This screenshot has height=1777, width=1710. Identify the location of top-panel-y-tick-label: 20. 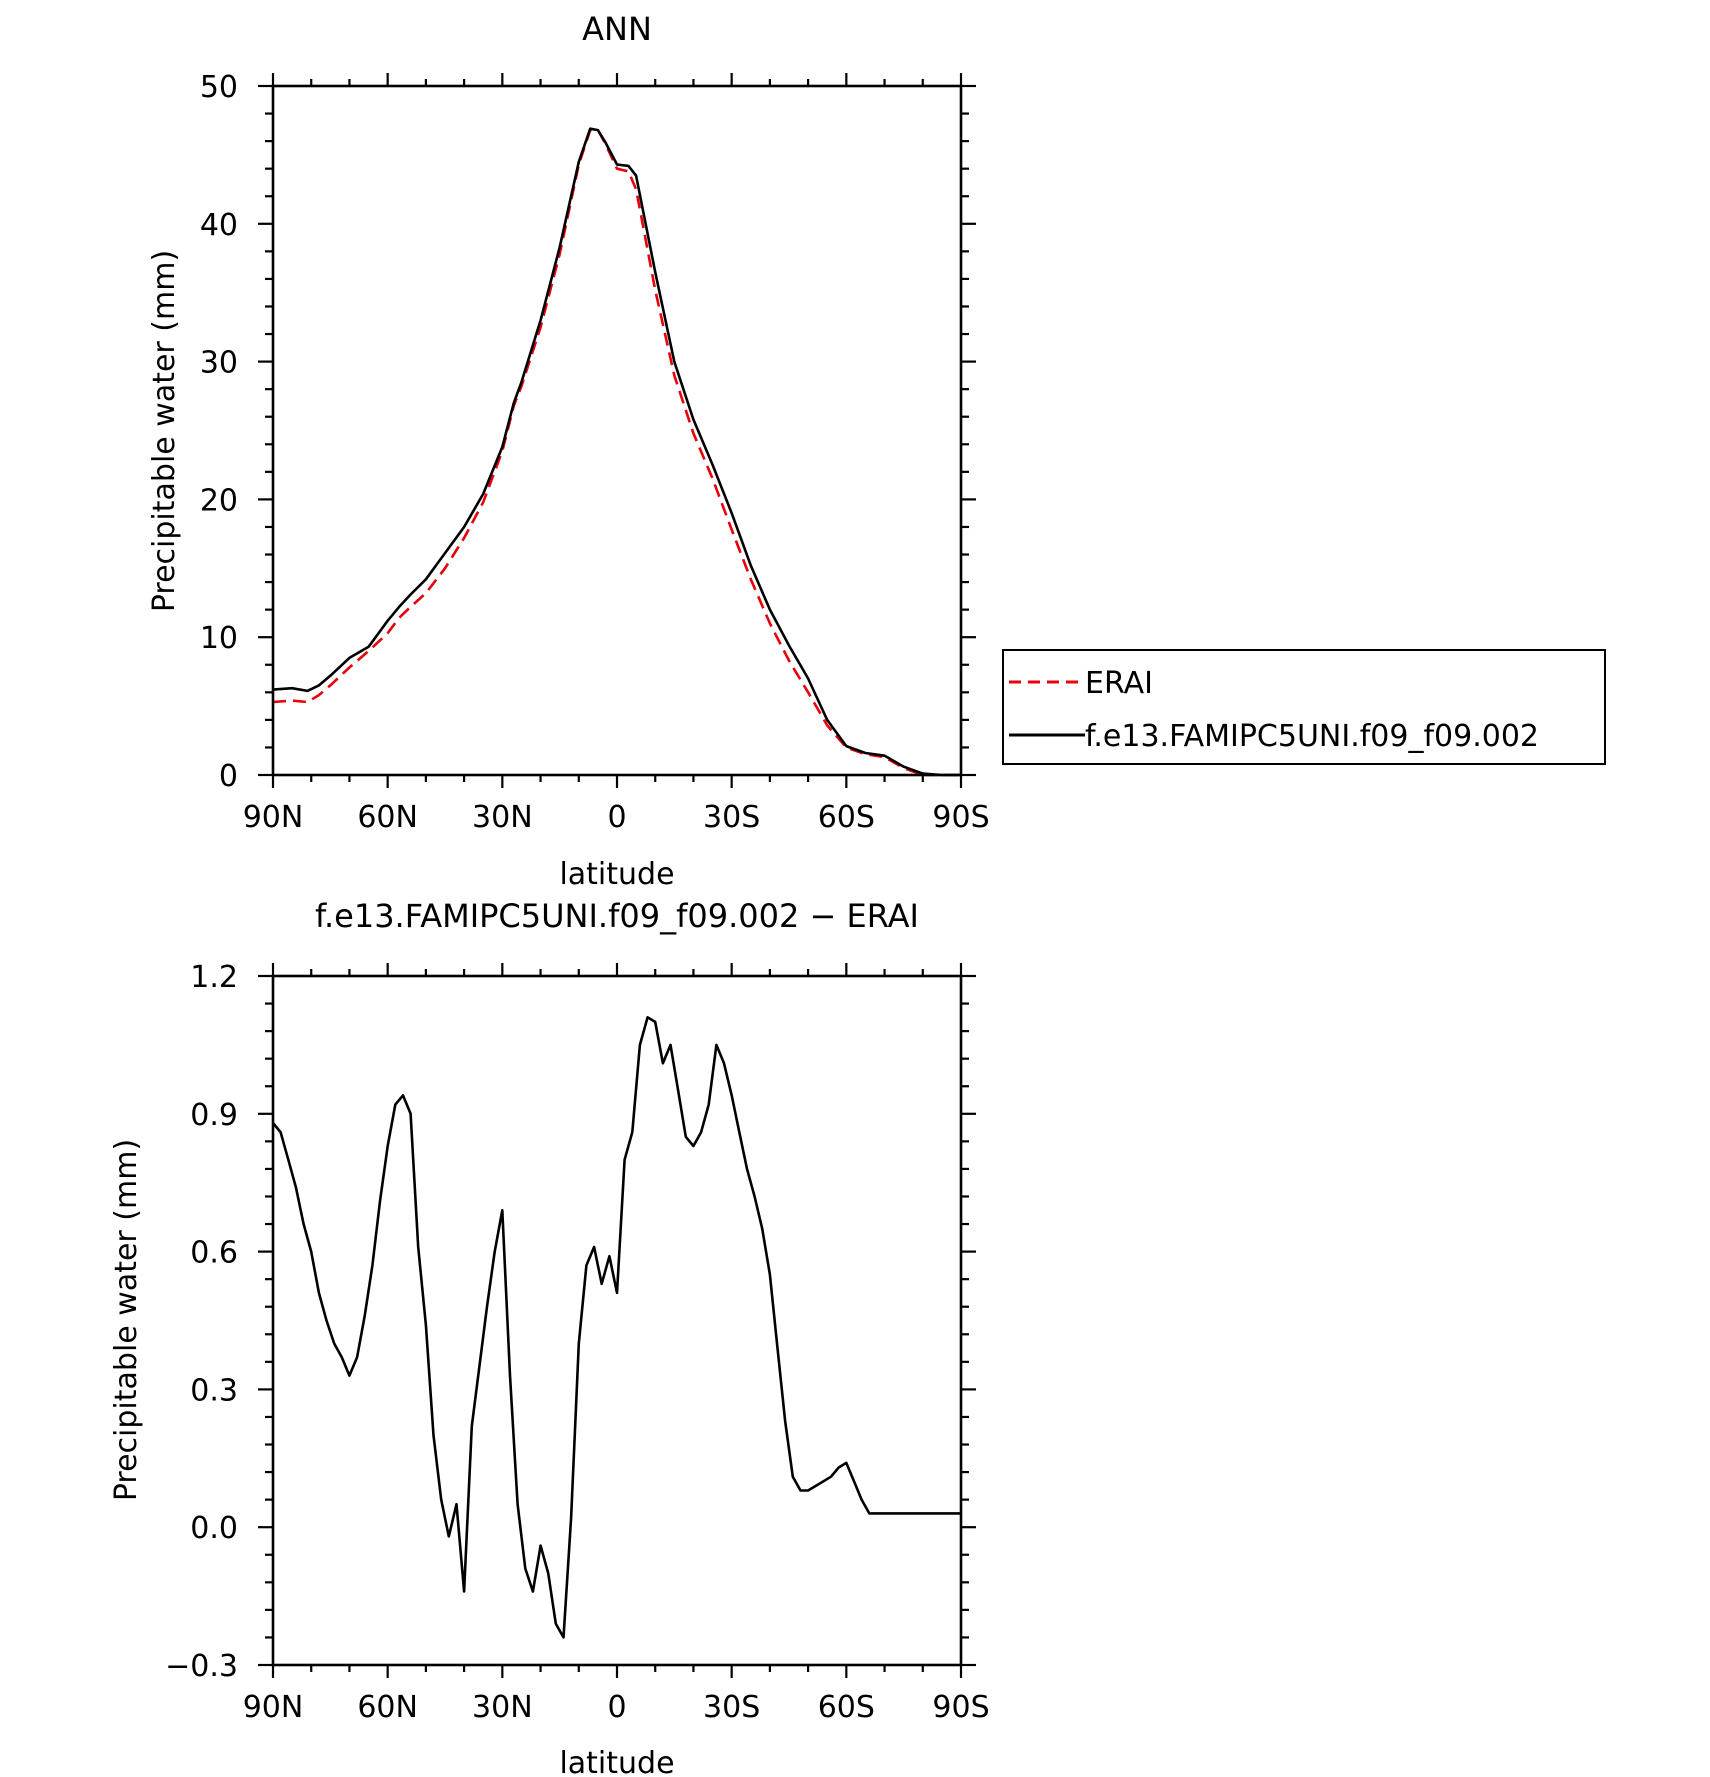
(219, 500).